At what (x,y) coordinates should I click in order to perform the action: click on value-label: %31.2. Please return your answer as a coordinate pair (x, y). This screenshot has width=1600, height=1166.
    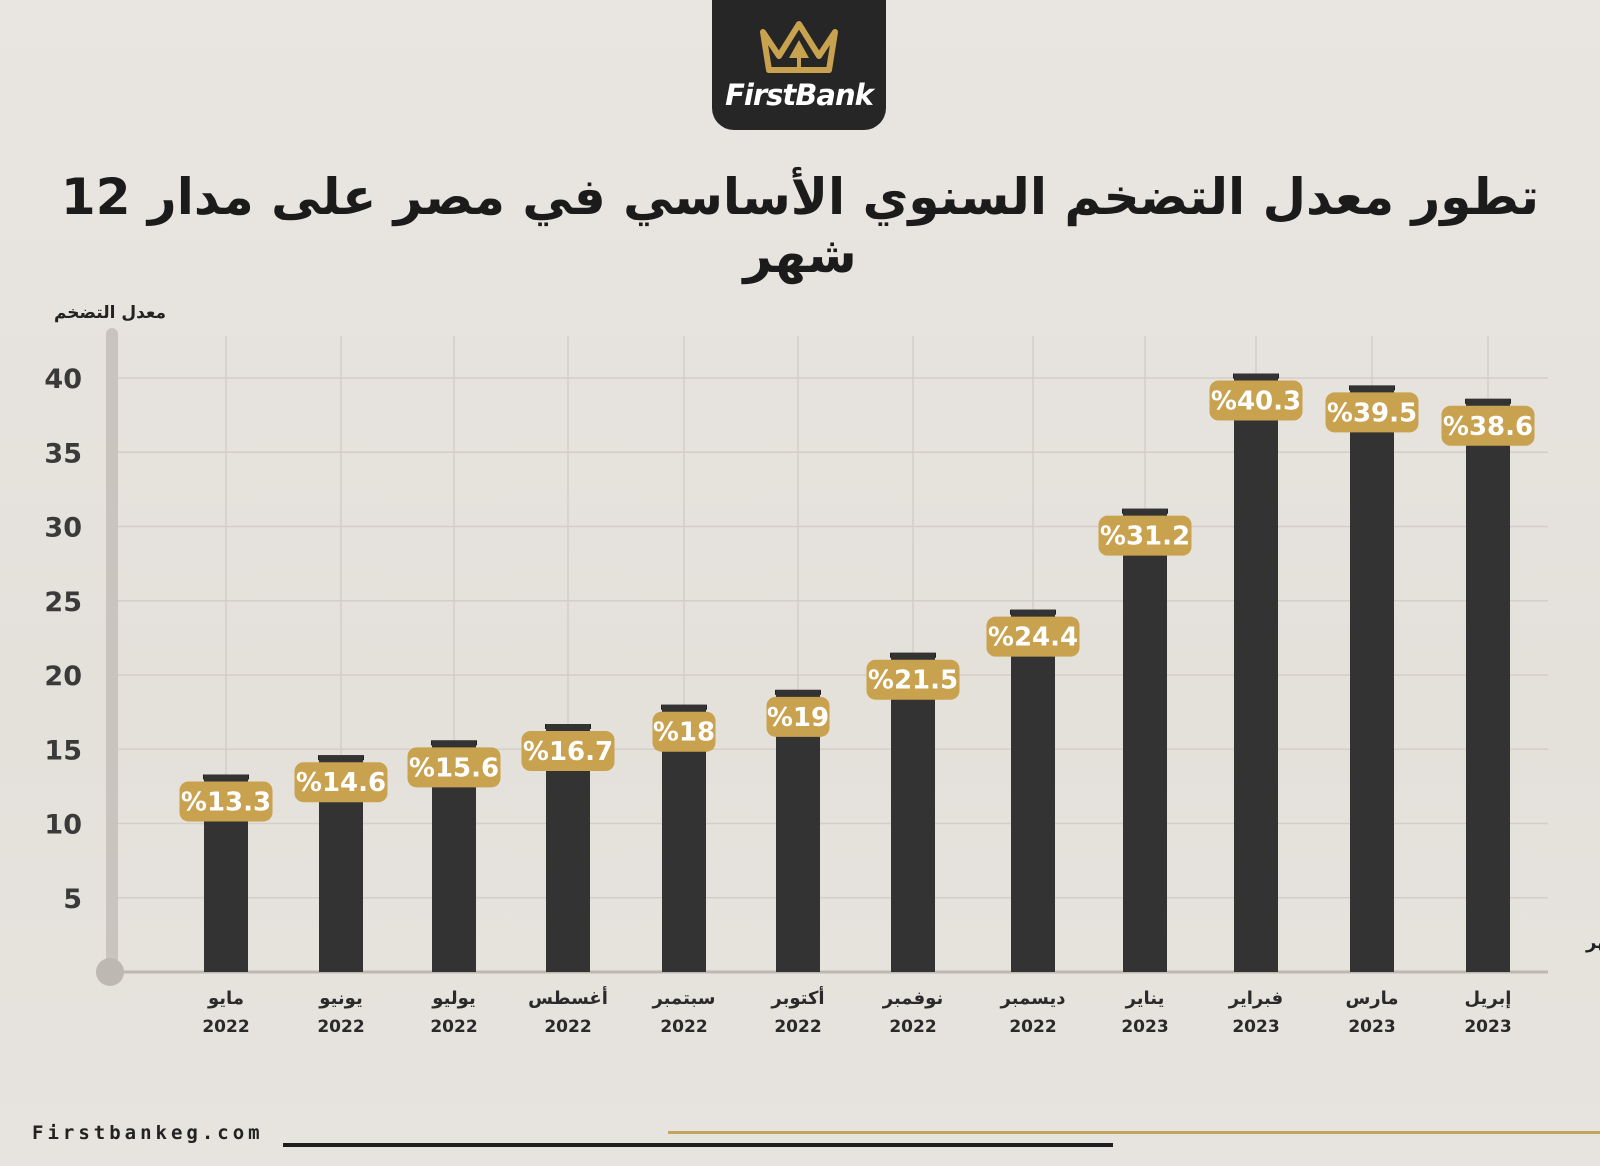
    Looking at the image, I should click on (1145, 537).